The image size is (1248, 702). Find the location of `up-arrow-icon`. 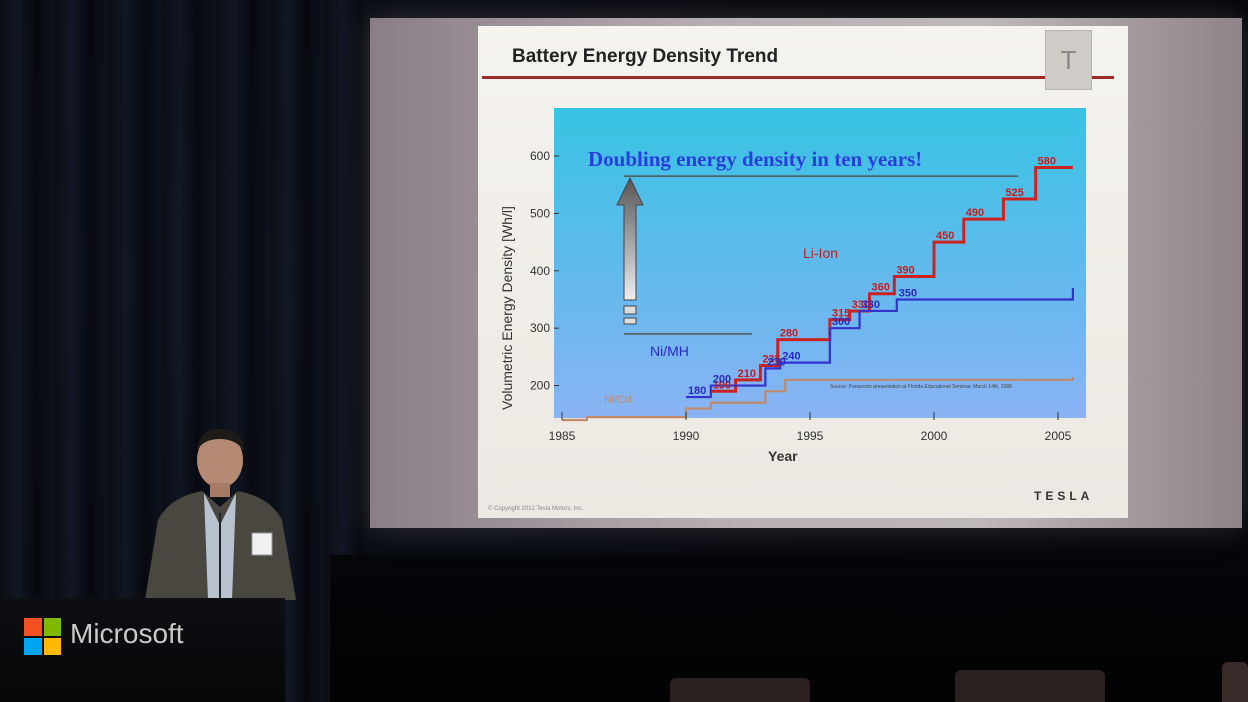

up-arrow-icon is located at coordinates (630, 250).